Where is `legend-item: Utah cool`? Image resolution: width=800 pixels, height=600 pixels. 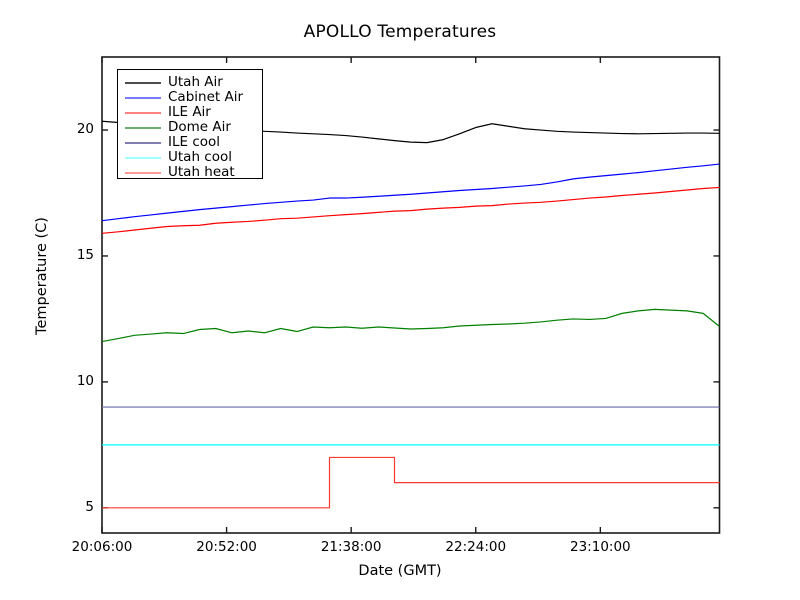 legend-item: Utah cool is located at coordinates (191, 157).